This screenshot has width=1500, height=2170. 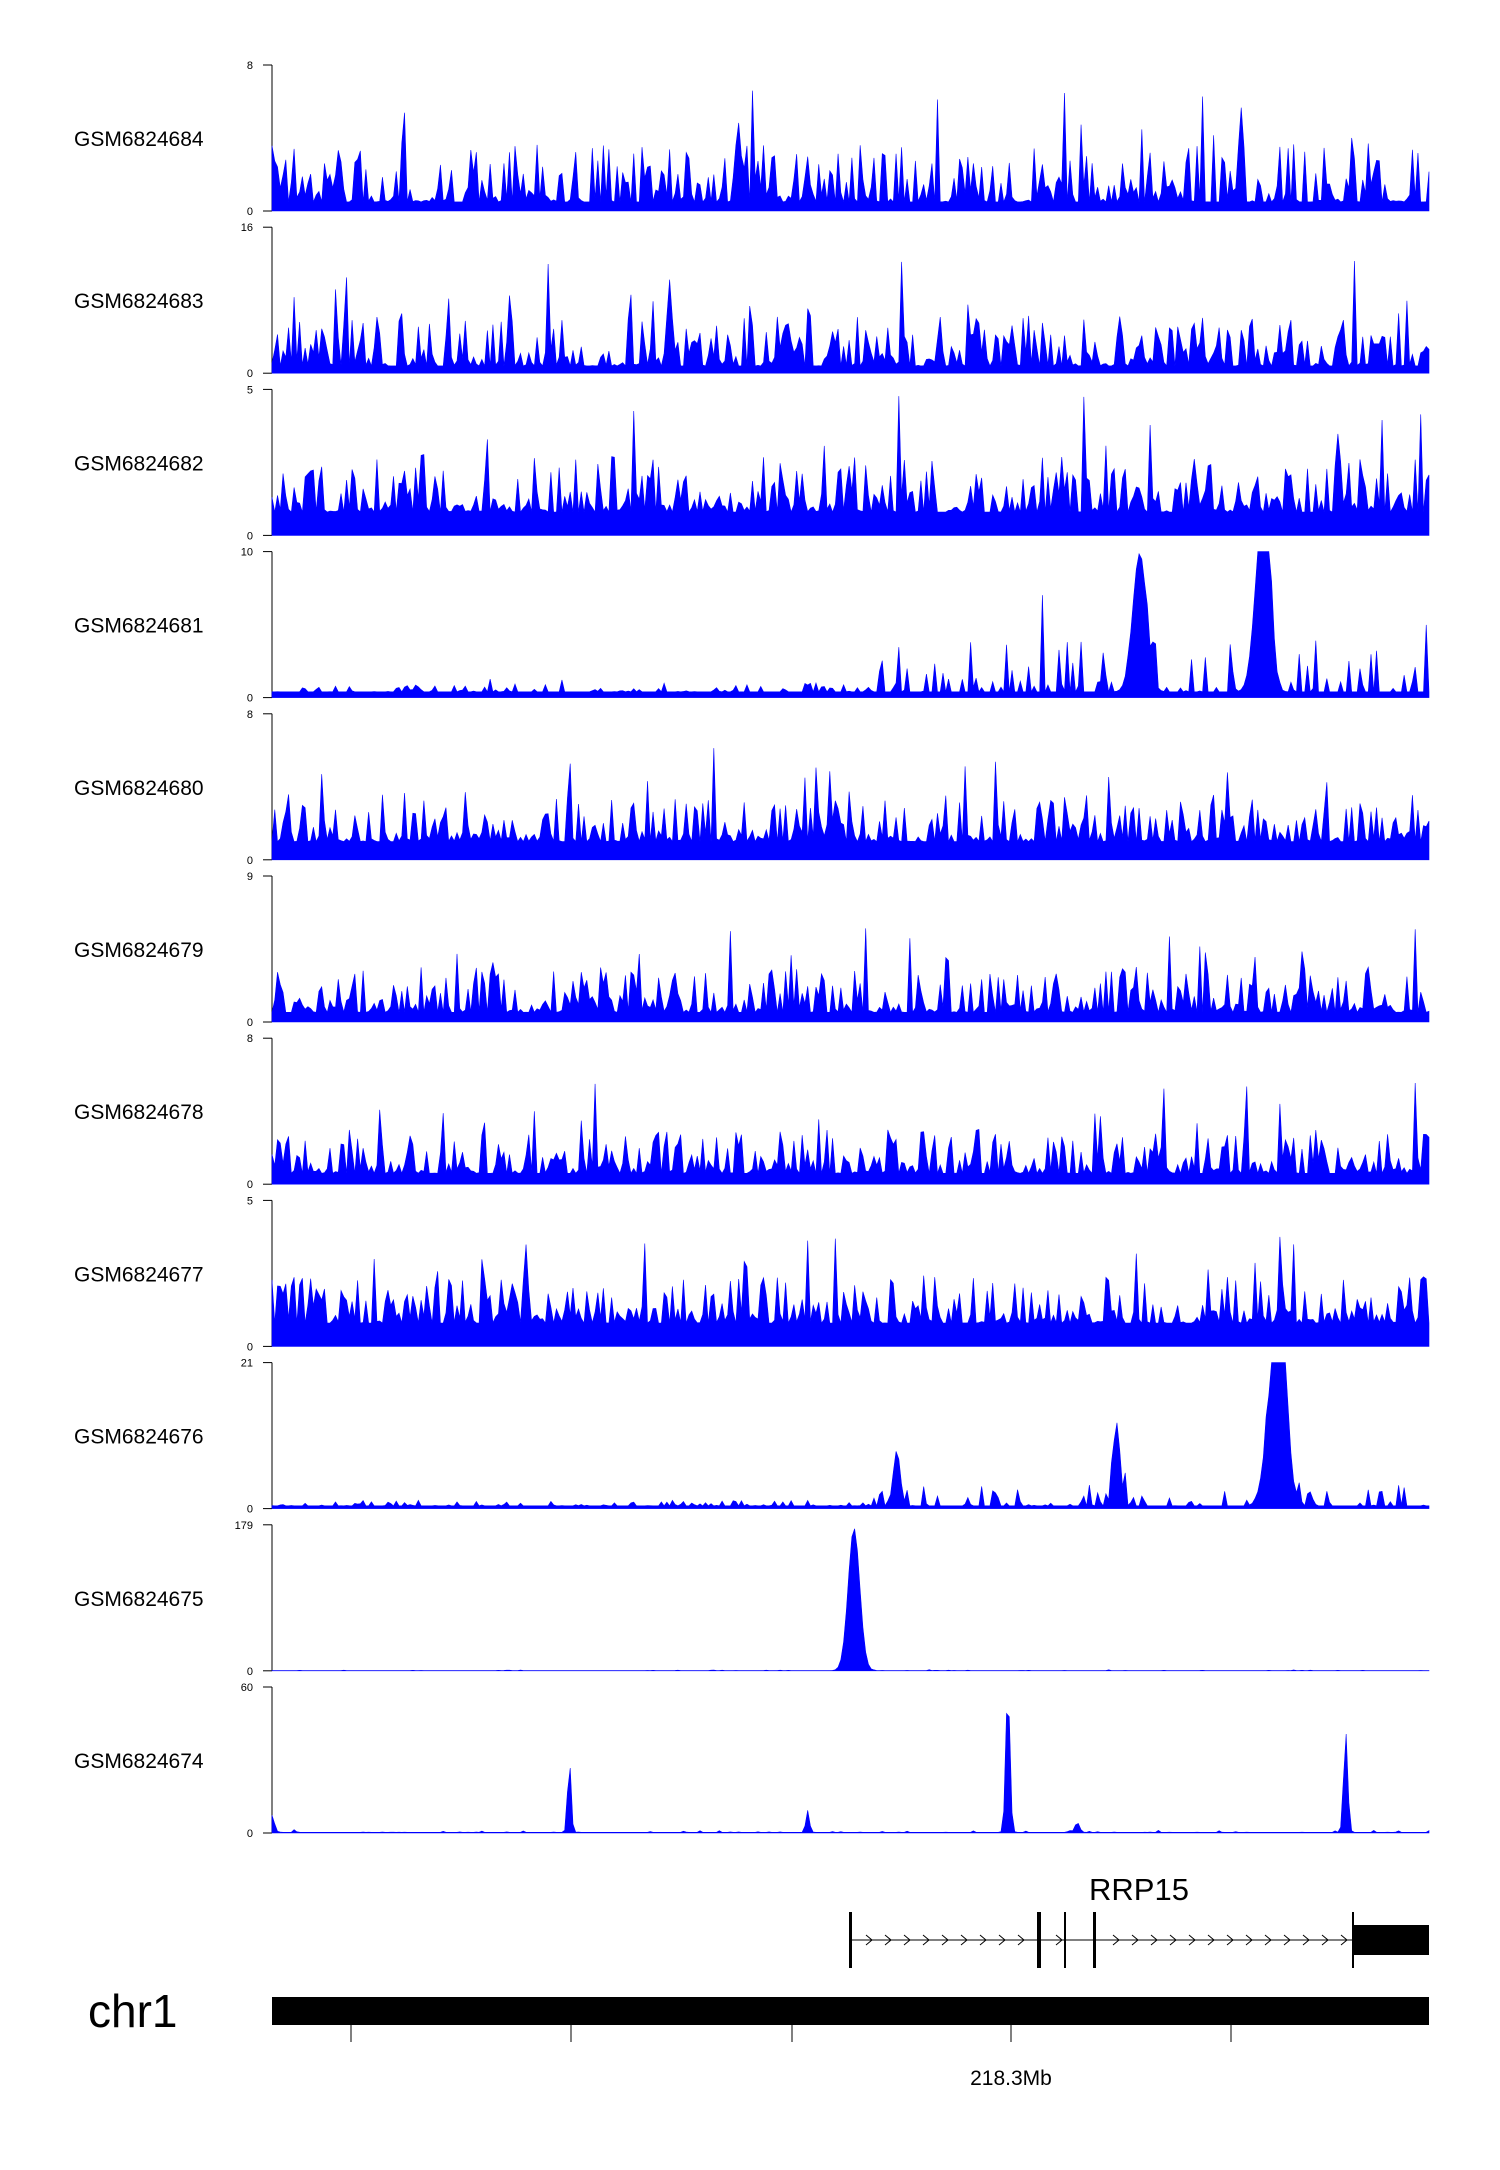 I want to click on axis-tick-label: 218.3Mb, so click(x=1011, y=2078).